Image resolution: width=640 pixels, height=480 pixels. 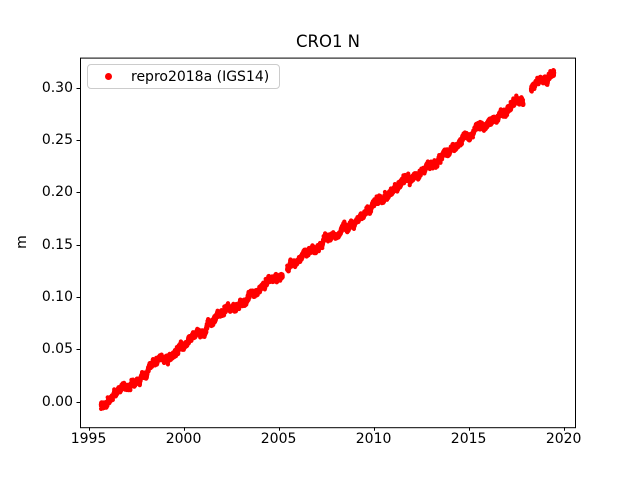 What do you see at coordinates (278, 439) in the screenshot?
I see `x-tick-label-2005: 2005` at bounding box center [278, 439].